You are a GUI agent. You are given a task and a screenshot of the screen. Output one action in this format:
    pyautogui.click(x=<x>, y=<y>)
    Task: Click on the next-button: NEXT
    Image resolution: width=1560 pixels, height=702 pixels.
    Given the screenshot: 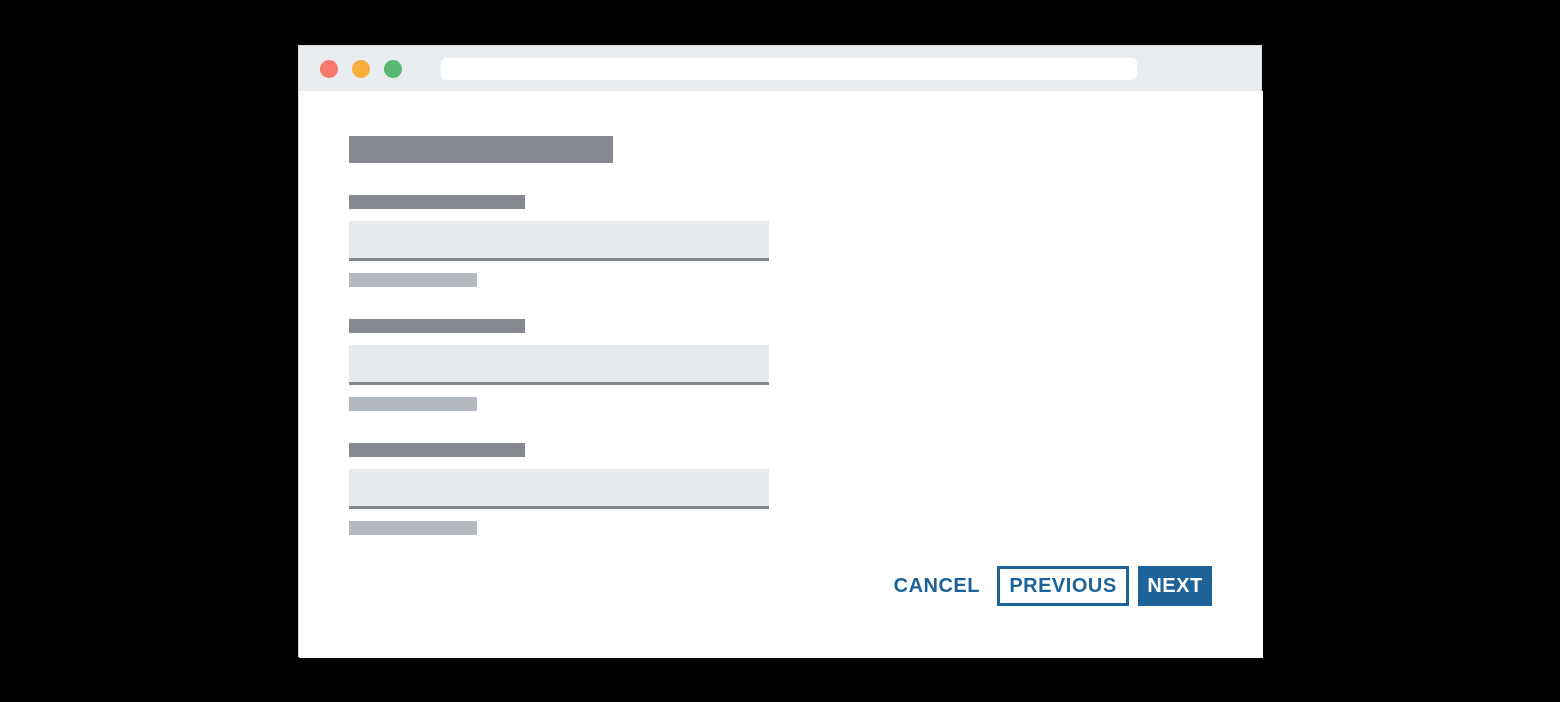 What is the action you would take?
    pyautogui.click(x=1175, y=586)
    